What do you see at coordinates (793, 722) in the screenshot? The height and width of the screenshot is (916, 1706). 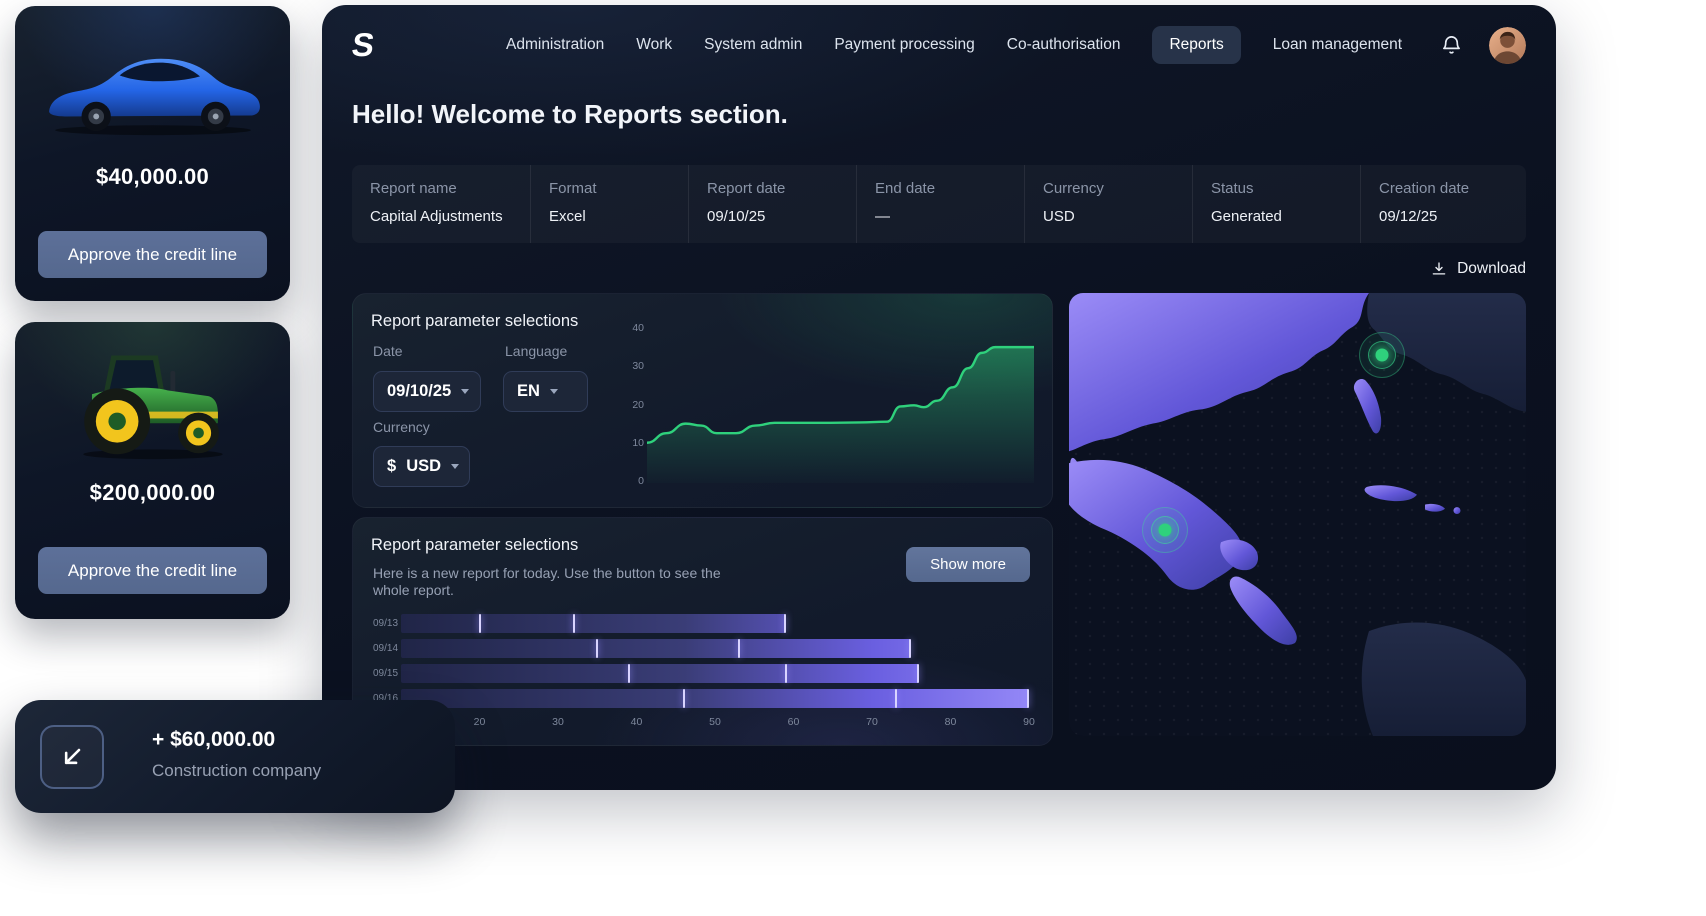 I see `x-tick: 60` at bounding box center [793, 722].